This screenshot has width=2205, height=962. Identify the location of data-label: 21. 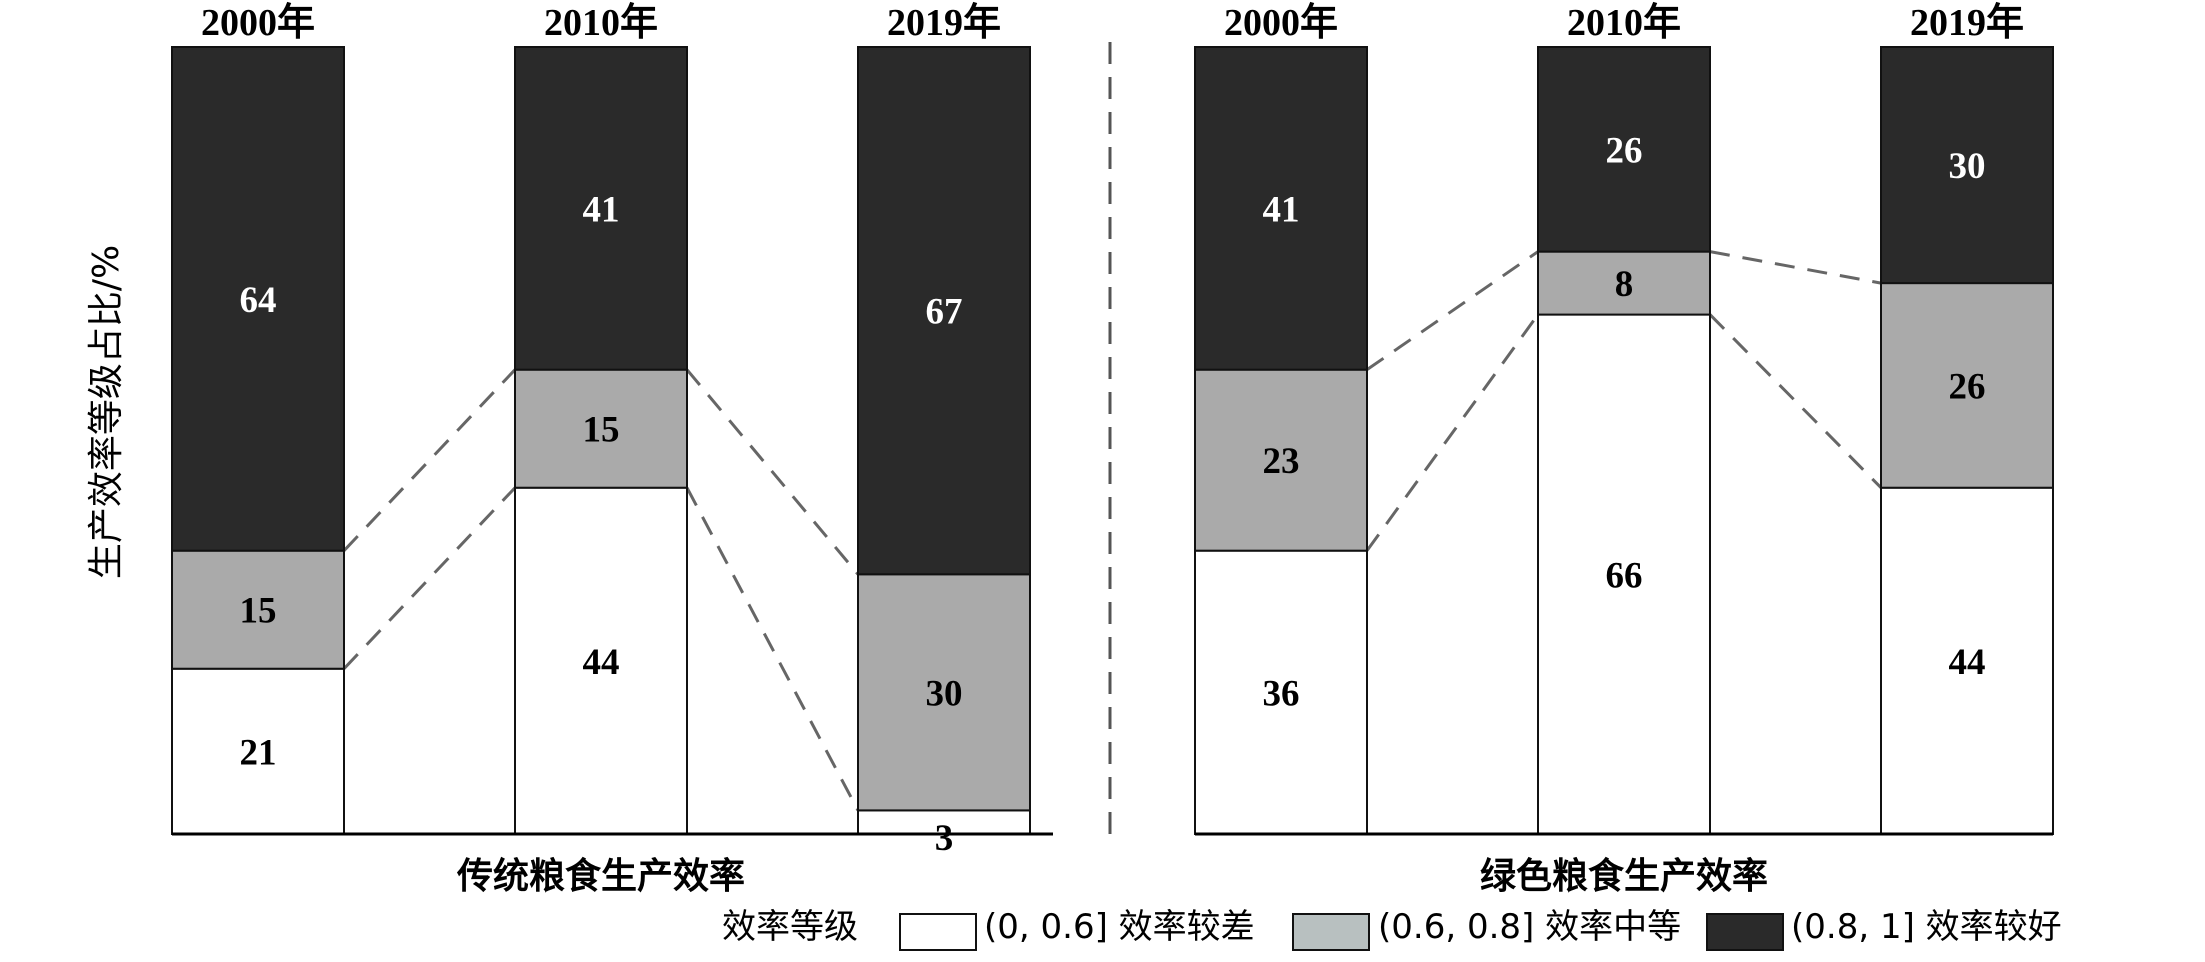
(258, 752).